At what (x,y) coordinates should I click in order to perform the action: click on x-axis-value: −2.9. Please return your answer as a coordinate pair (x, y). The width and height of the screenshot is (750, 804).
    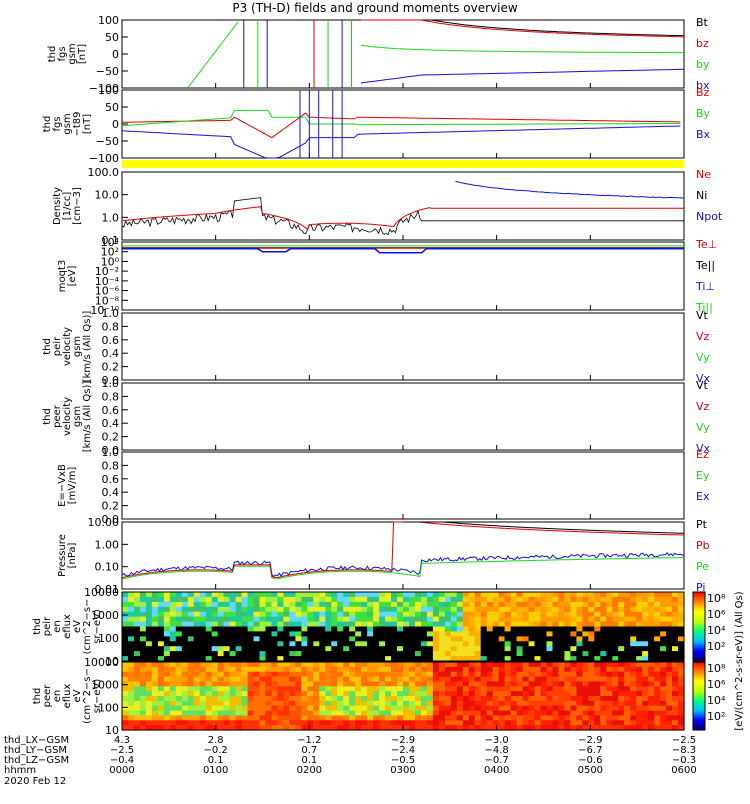
    Looking at the image, I should click on (590, 740).